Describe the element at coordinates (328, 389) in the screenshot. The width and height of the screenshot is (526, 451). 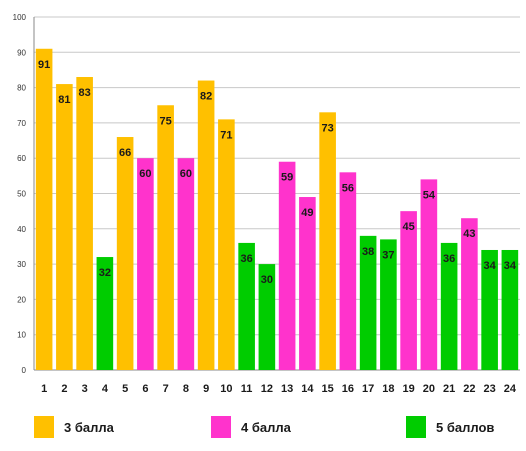
I see `x-tick-label: 15` at that location.